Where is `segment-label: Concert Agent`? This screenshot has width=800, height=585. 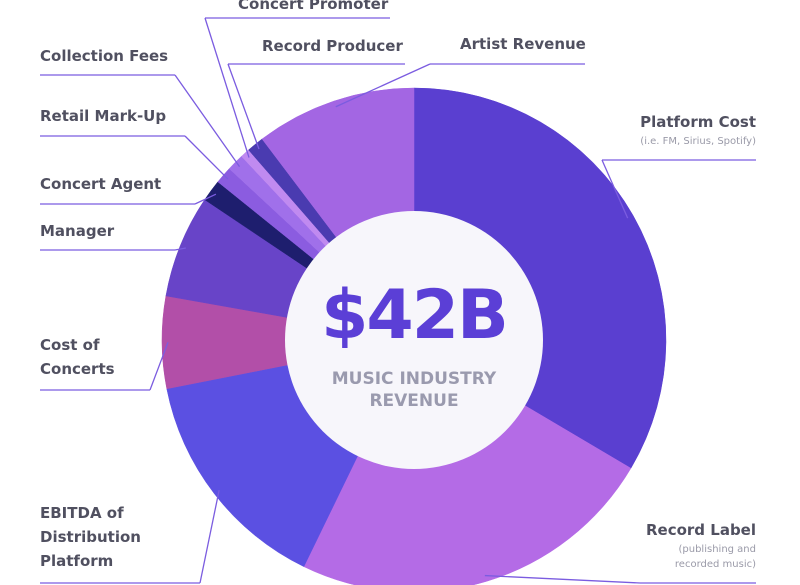
segment-label: Concert Agent is located at coordinates (101, 184).